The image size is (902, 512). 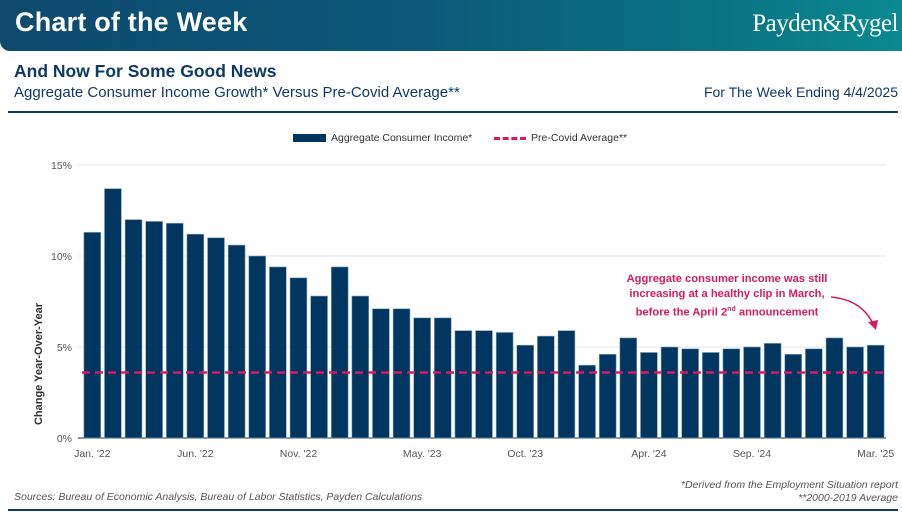 I want to click on y-tick-label: 15%, so click(x=61, y=166).